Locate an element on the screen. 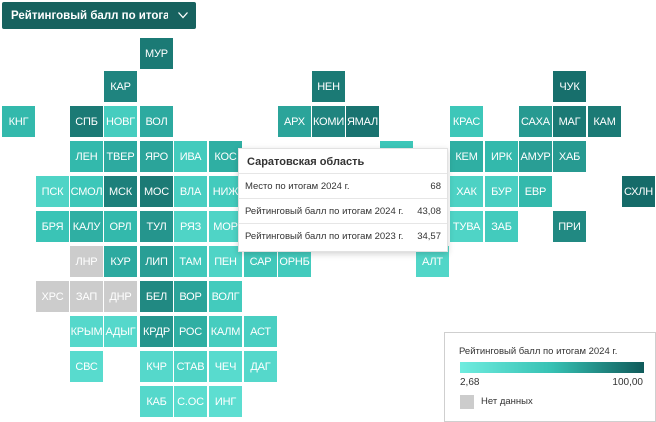 This screenshot has height=422, width=656. region-tile: МСК is located at coordinates (120, 191).